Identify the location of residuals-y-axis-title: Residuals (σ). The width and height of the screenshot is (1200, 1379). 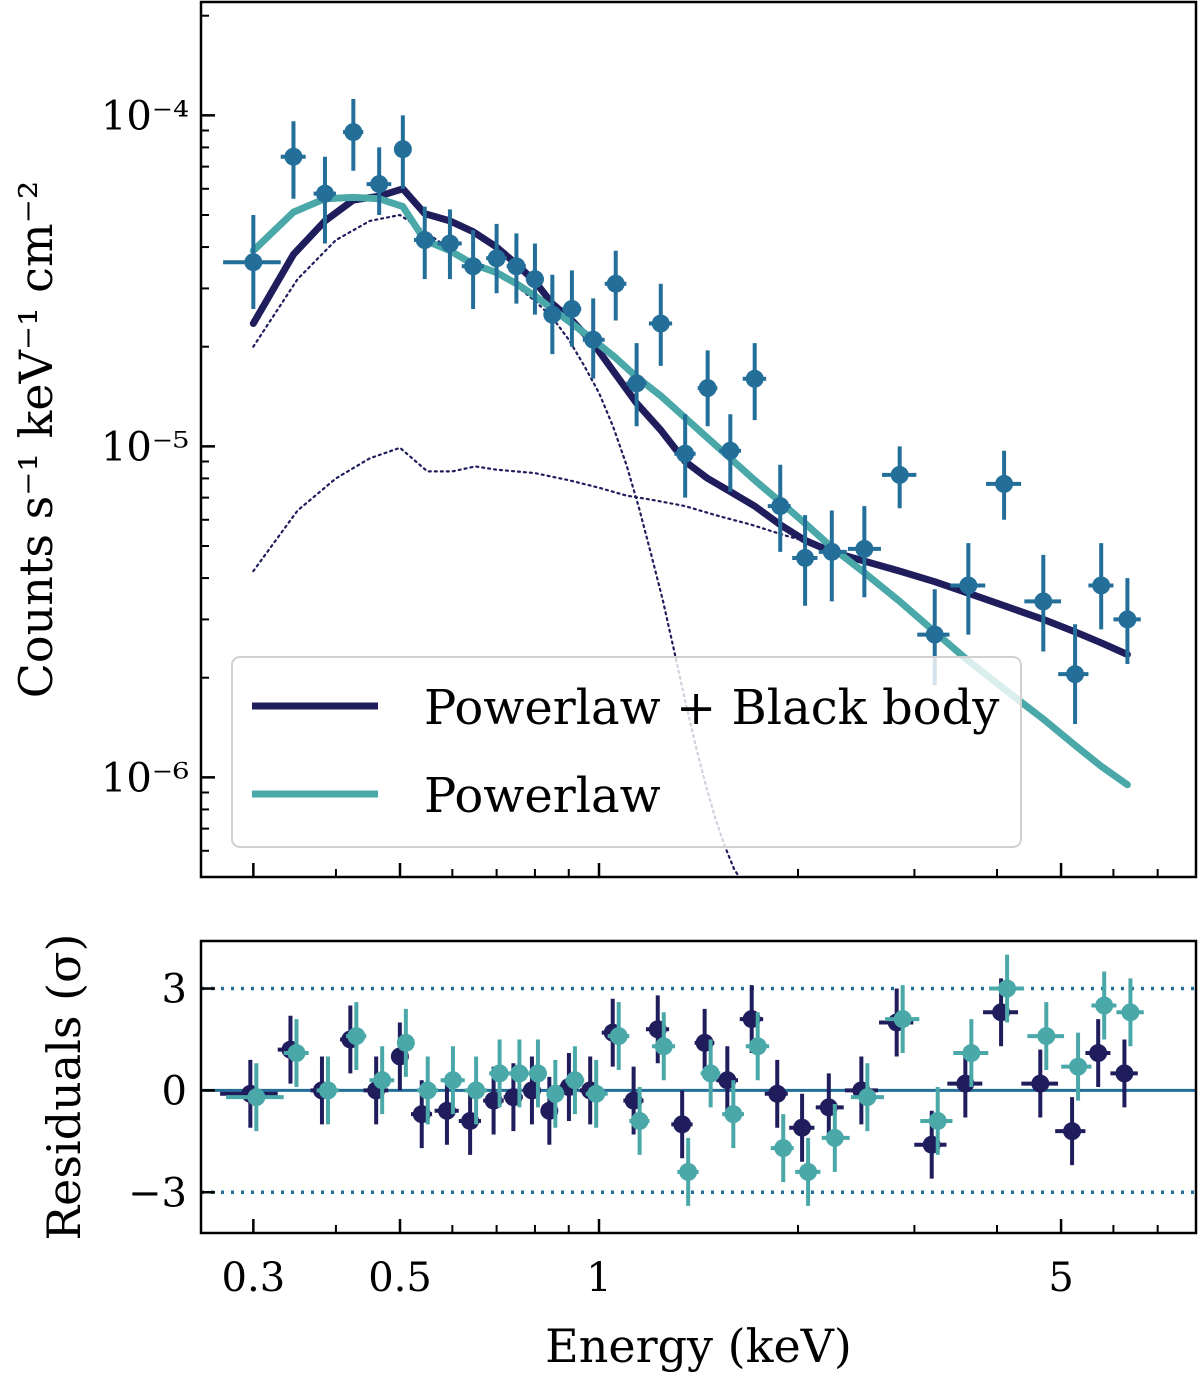
(64, 1087).